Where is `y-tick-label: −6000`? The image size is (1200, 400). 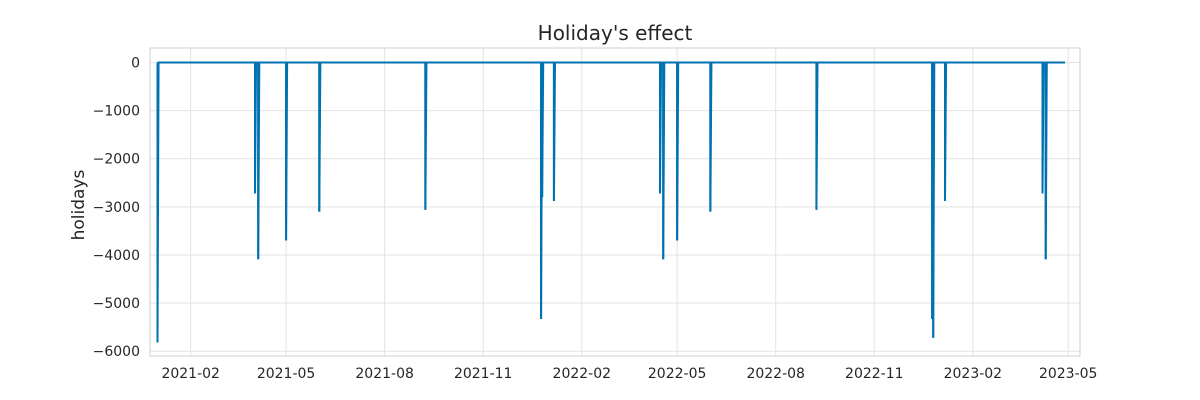
y-tick-label: −6000 is located at coordinates (116, 352).